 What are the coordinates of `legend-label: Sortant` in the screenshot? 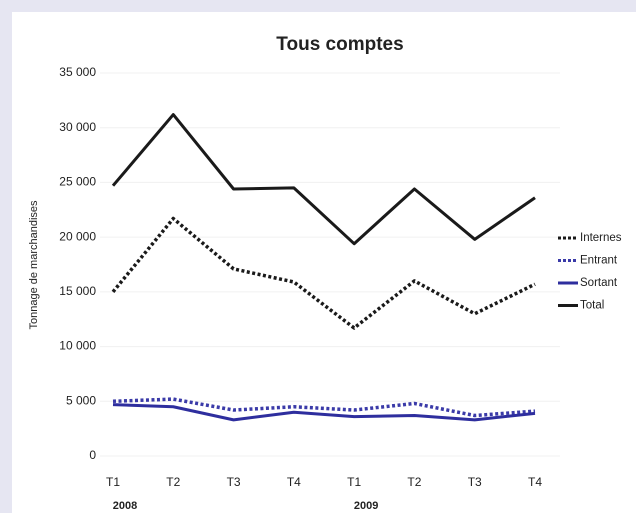 It's located at (599, 283).